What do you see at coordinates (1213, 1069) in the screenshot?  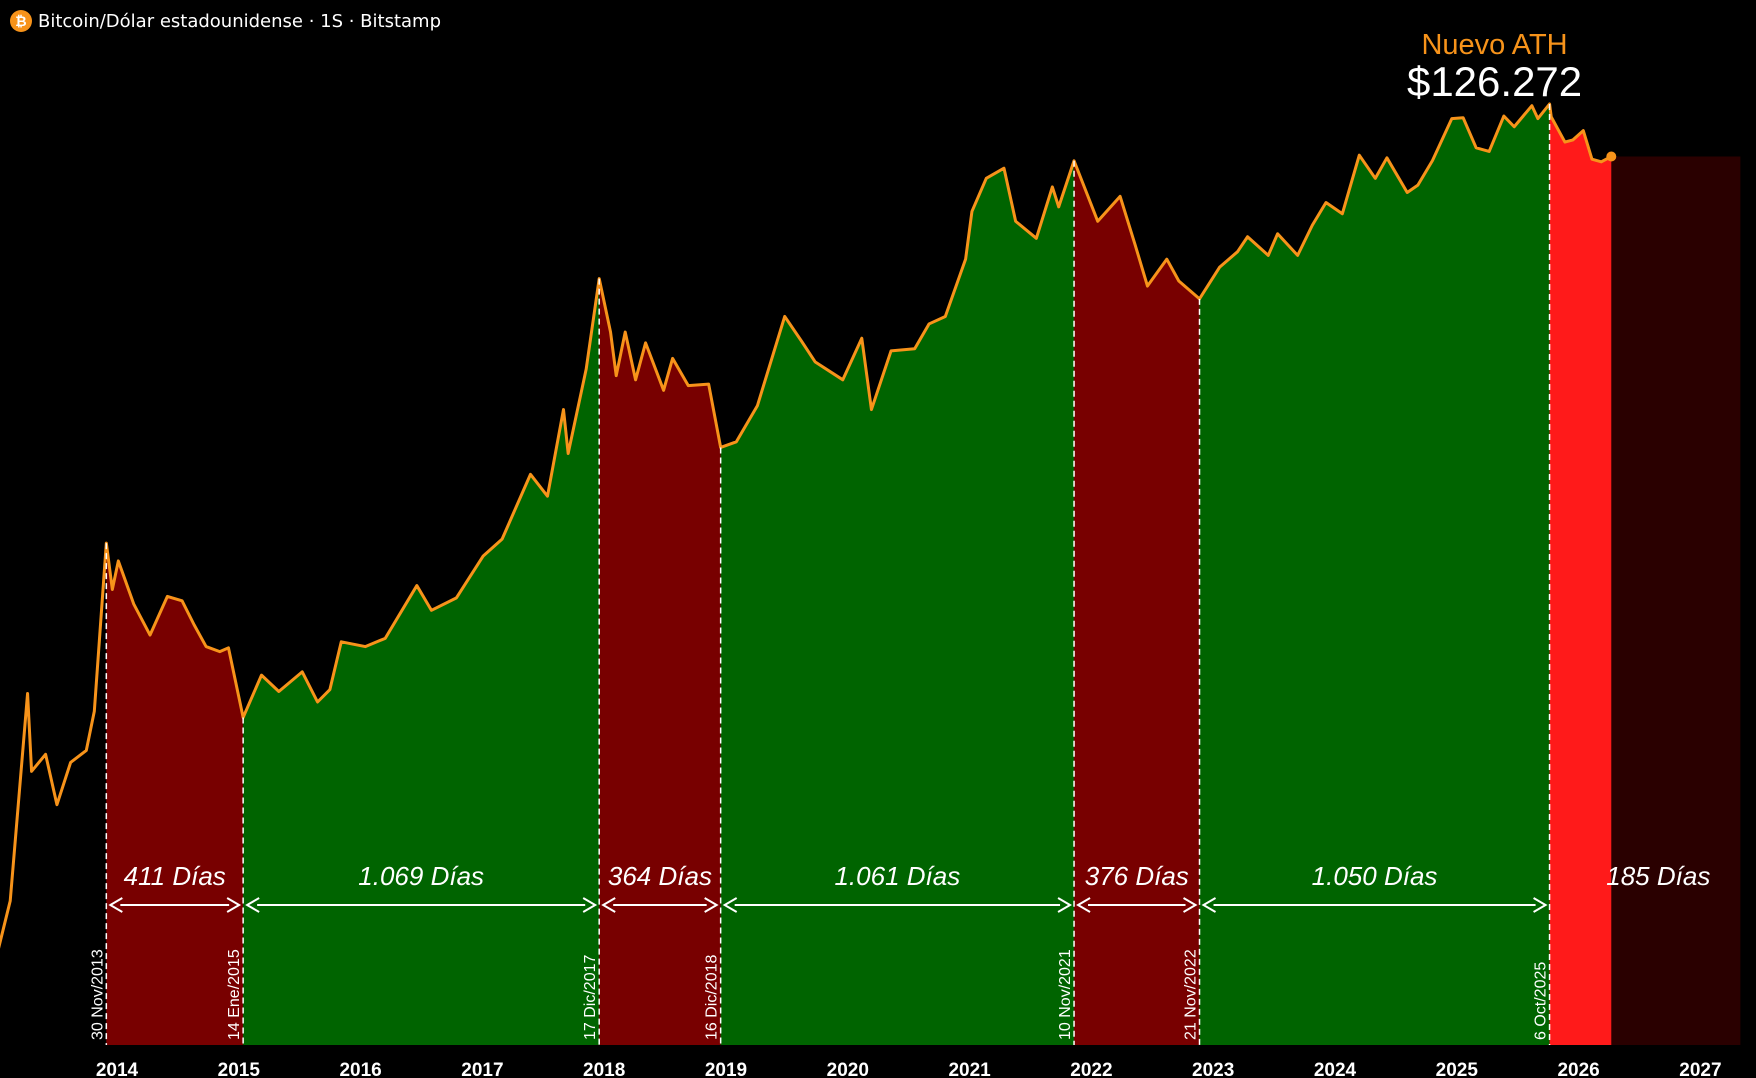 I see `x-tick-label: 2023` at bounding box center [1213, 1069].